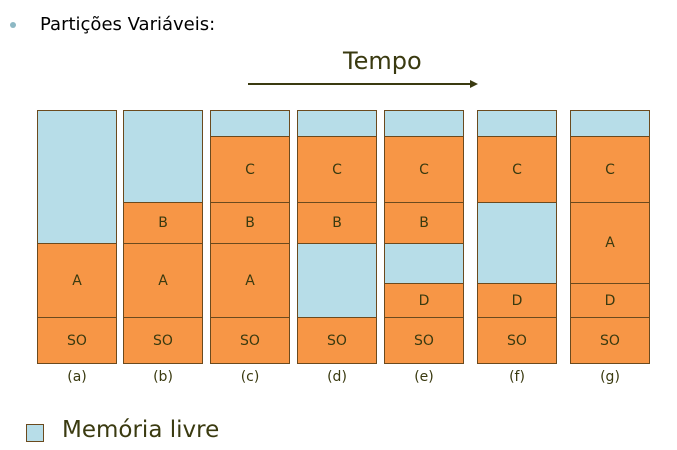 The width and height of the screenshot is (677, 450). Describe the element at coordinates (13, 25) in the screenshot. I see `bullet-icon` at that location.